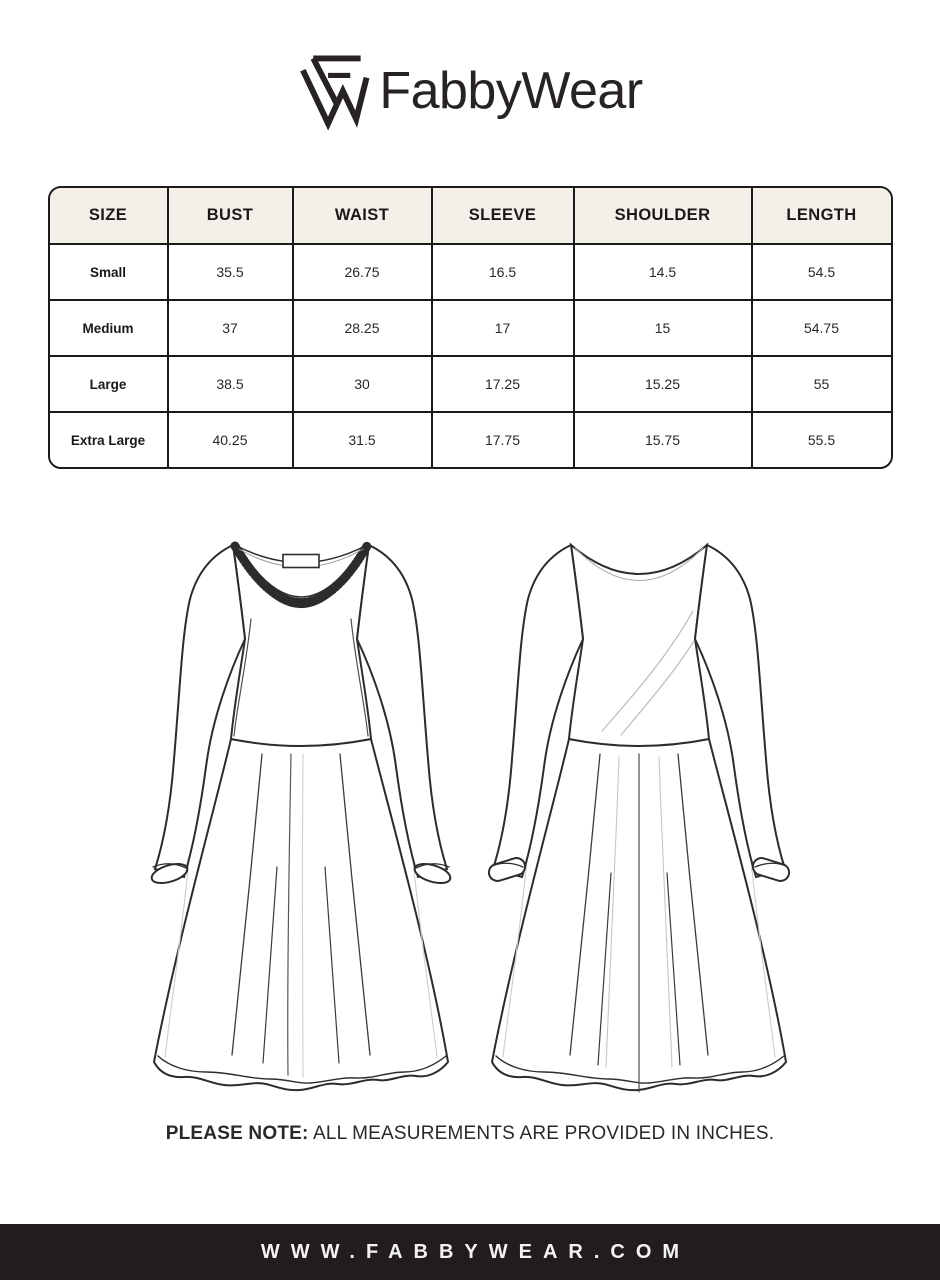  I want to click on care-label, so click(301, 561).